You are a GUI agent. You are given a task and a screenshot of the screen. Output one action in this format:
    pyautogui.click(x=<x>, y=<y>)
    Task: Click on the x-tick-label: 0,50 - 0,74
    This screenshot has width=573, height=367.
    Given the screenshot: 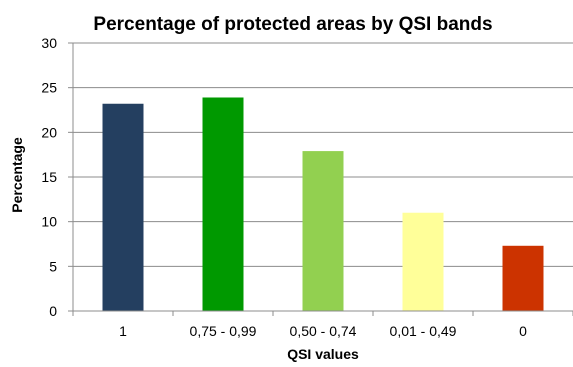 What is the action you would take?
    pyautogui.click(x=323, y=331)
    